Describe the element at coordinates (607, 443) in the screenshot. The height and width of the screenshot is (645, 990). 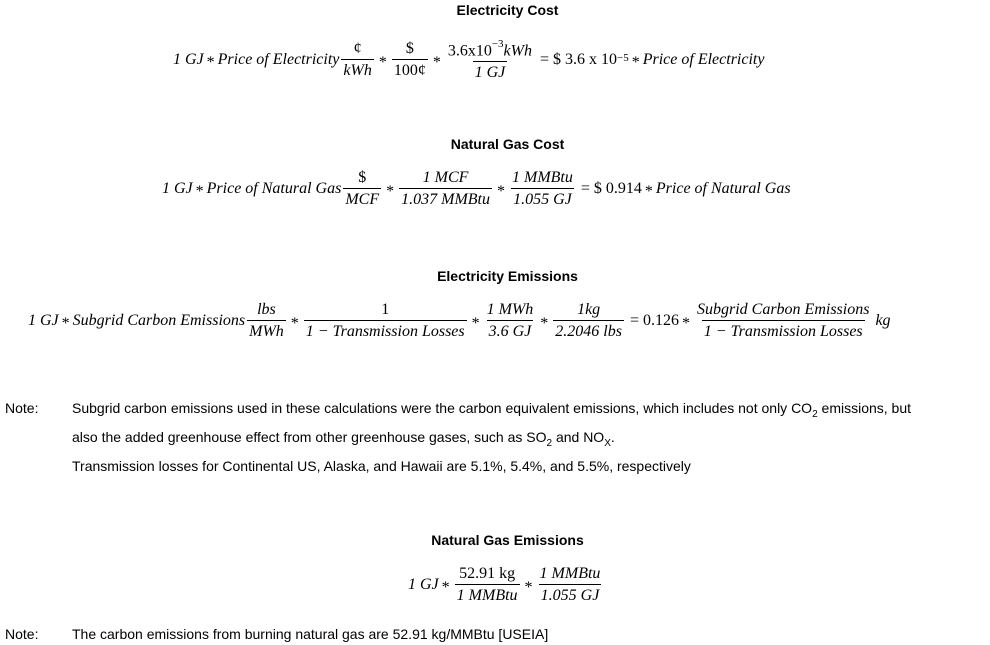
I see `subscript: X` at that location.